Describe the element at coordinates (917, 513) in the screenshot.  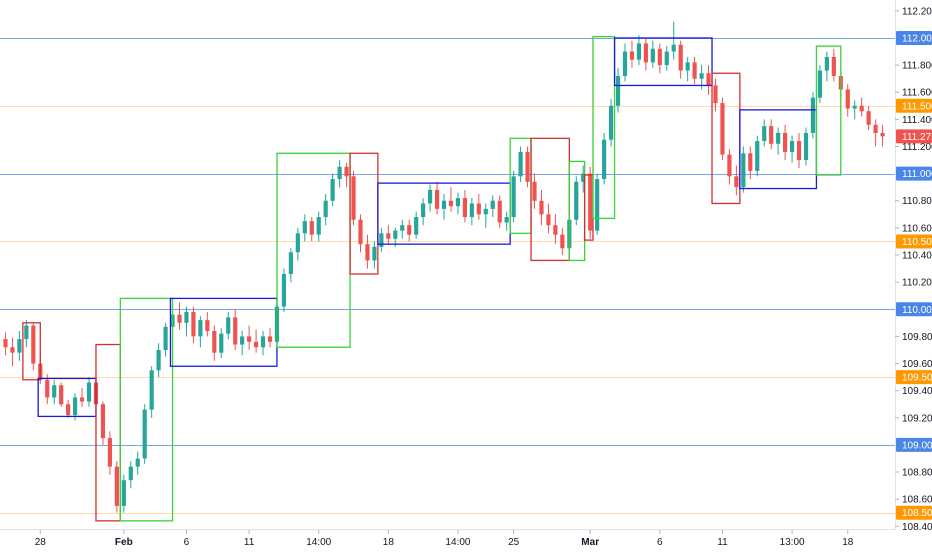
I see `level-badge-label: 108.500` at that location.